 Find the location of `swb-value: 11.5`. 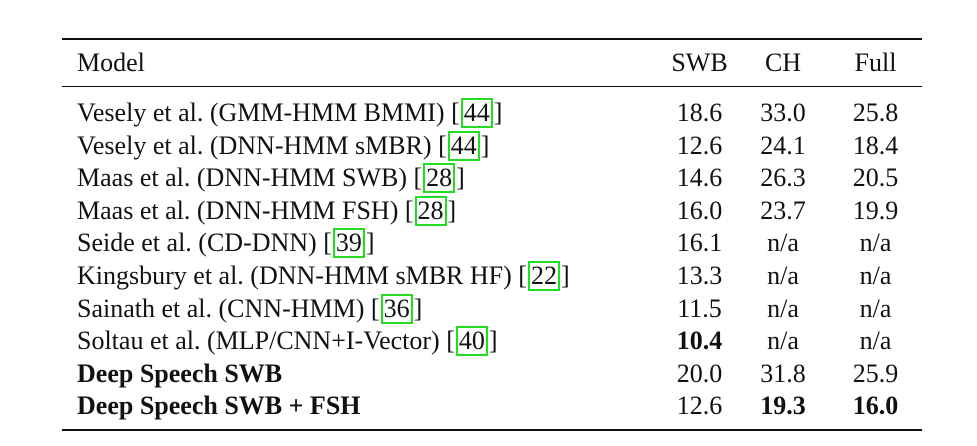

swb-value: 11.5 is located at coordinates (699, 308).